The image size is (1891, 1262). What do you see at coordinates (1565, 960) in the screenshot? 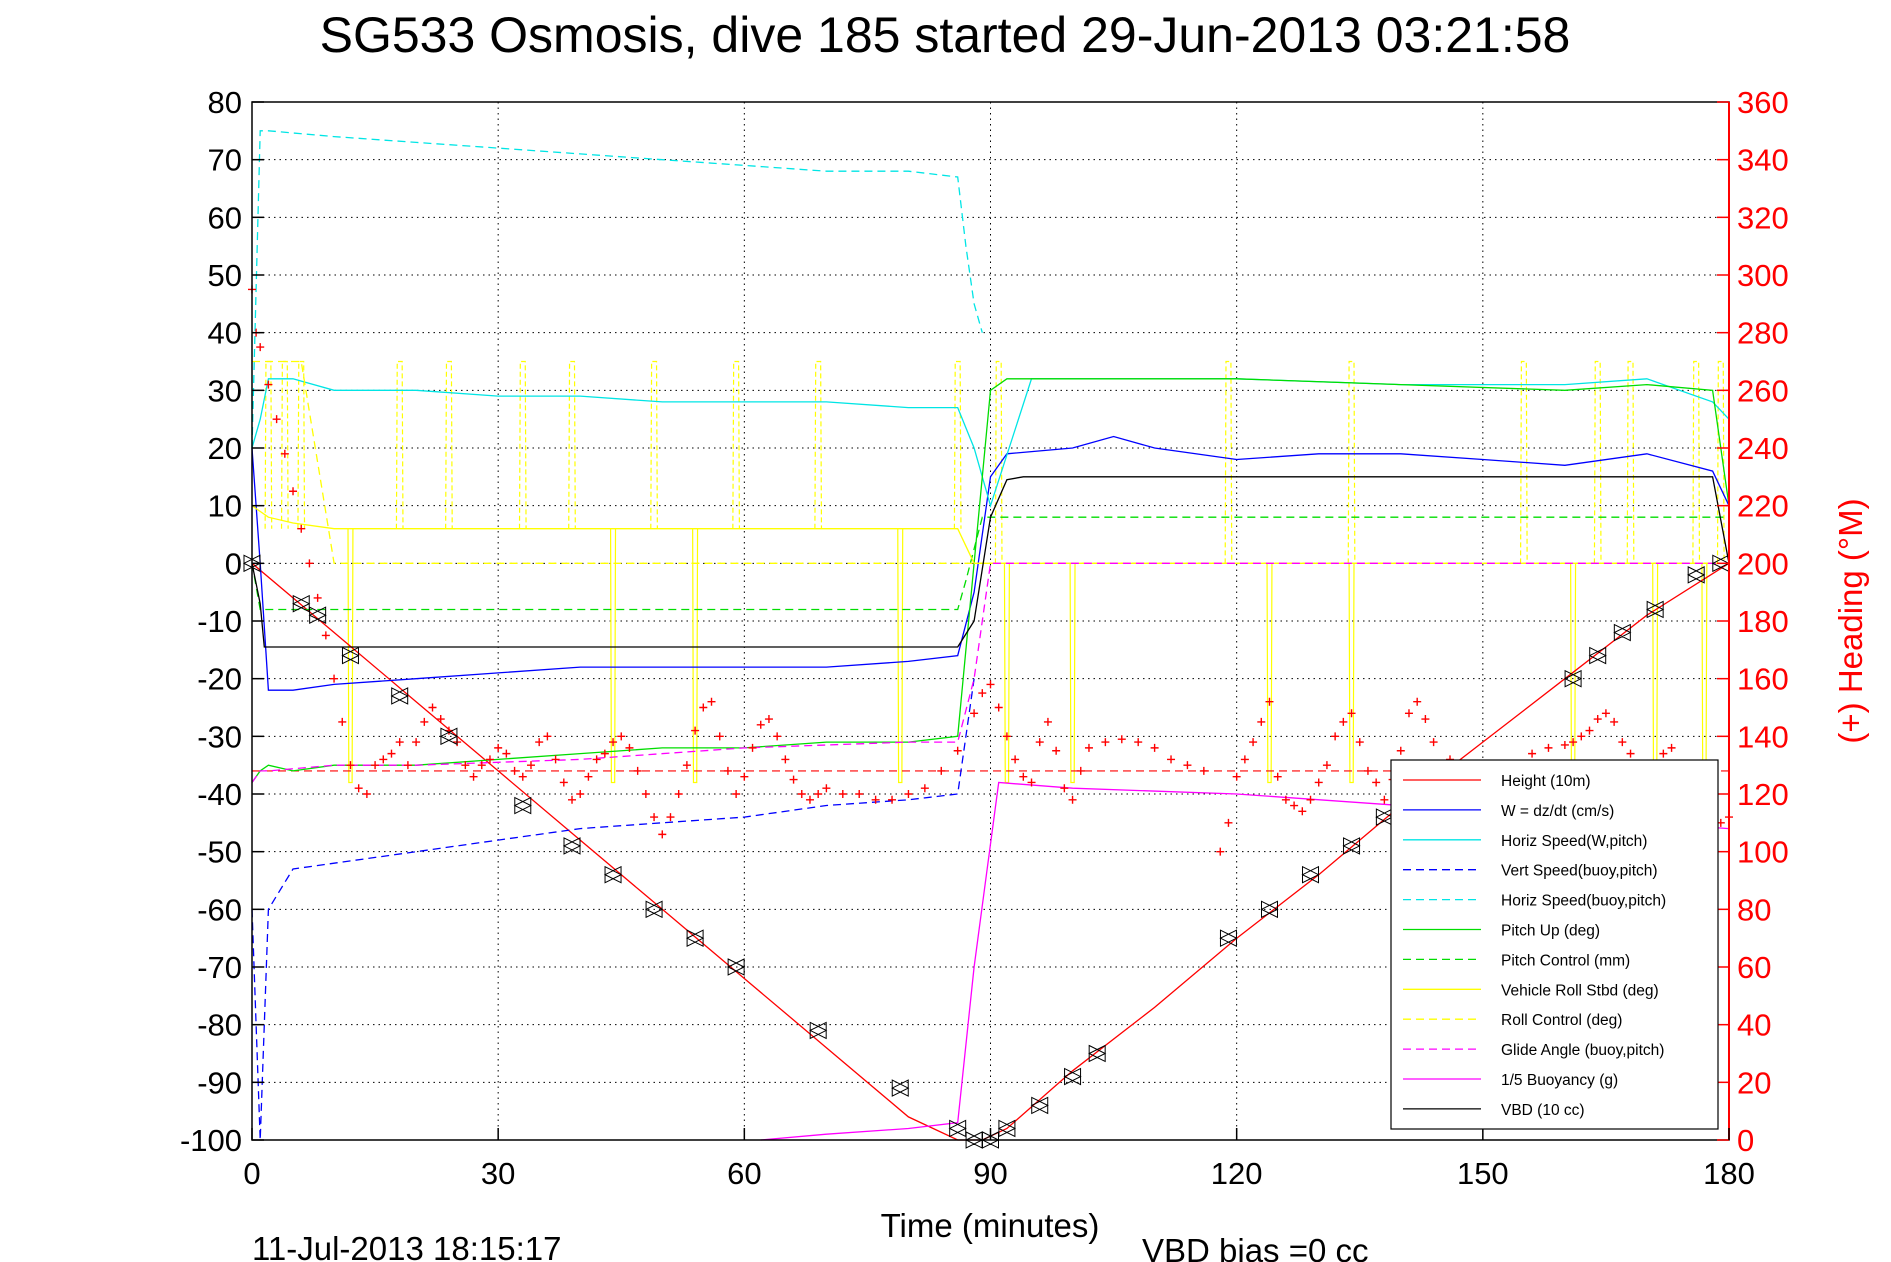
I see `legend-label: Pitch Control (mm)` at bounding box center [1565, 960].